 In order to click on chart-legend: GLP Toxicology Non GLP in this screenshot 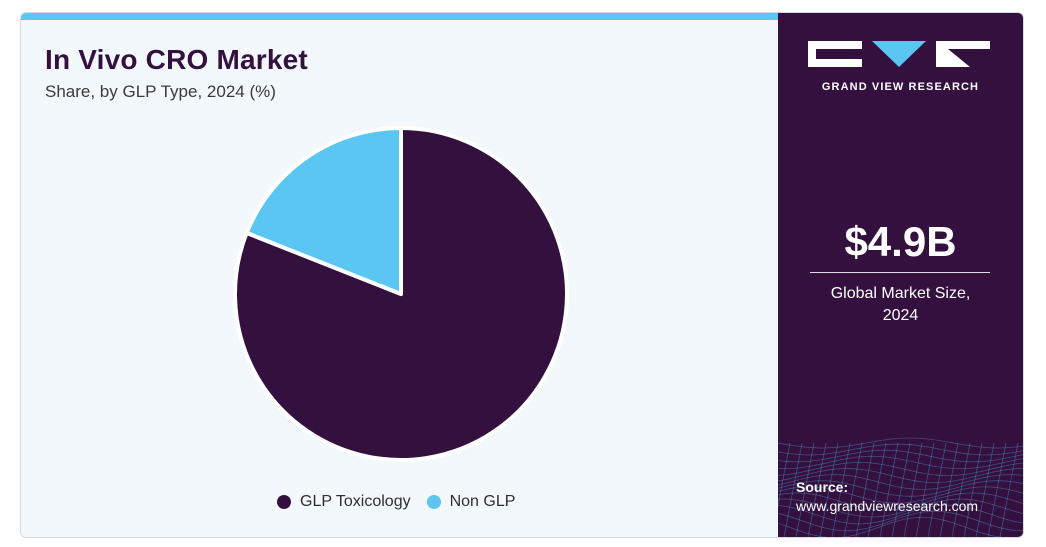, I will do `click(404, 502)`.